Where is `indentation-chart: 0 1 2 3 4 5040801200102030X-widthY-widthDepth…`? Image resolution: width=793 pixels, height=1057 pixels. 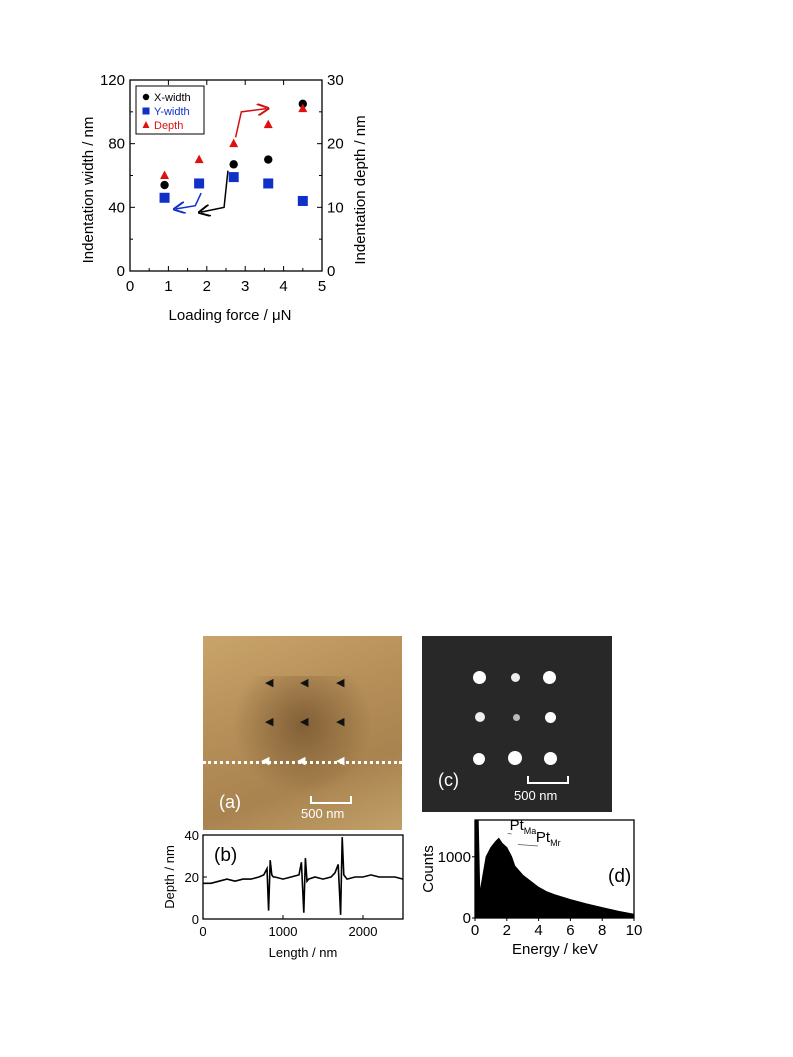
indentation-chart: 0 1 2 3 4 5040801200102030X-widthY-widthDepth… is located at coordinates (224, 198).